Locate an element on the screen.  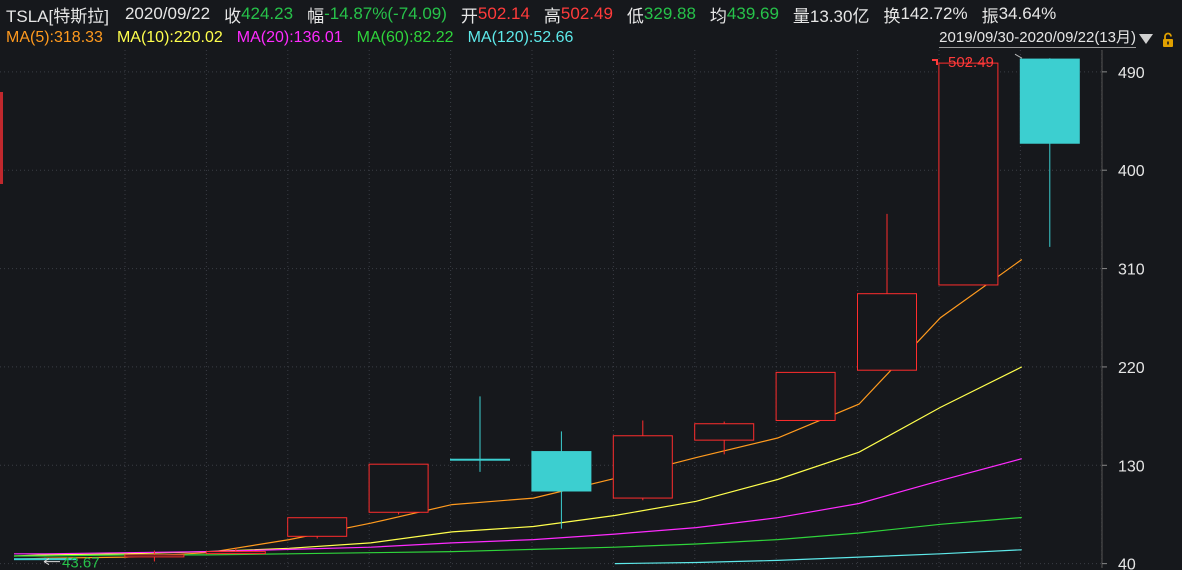
change-label: 幅 is located at coordinates (316, 16).